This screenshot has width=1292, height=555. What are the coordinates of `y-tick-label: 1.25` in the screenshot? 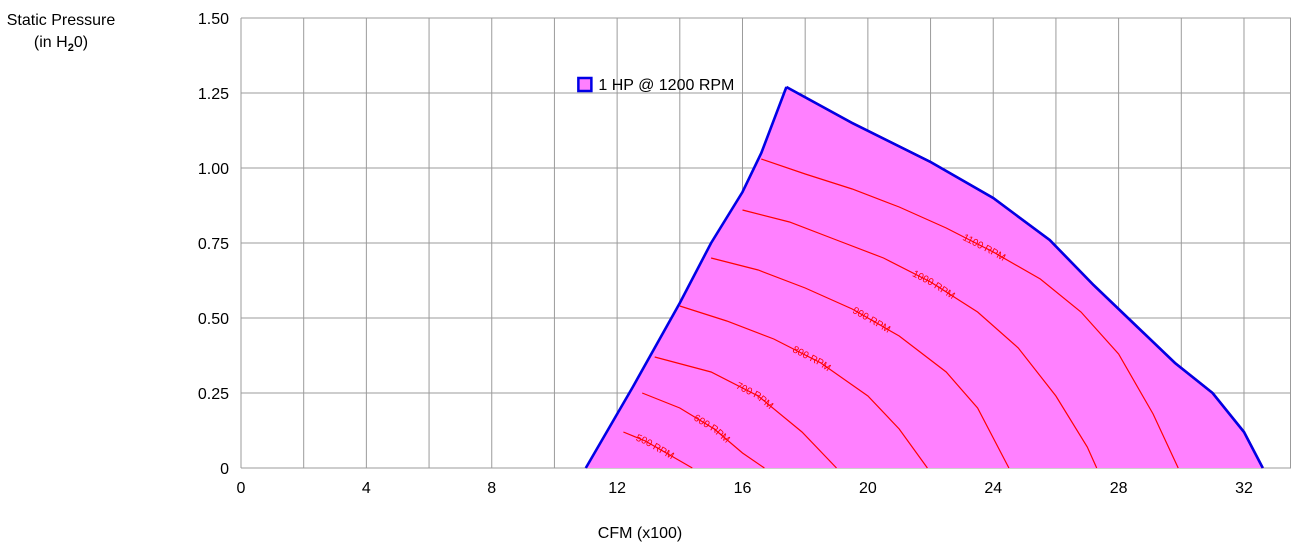 It's located at (213, 94).